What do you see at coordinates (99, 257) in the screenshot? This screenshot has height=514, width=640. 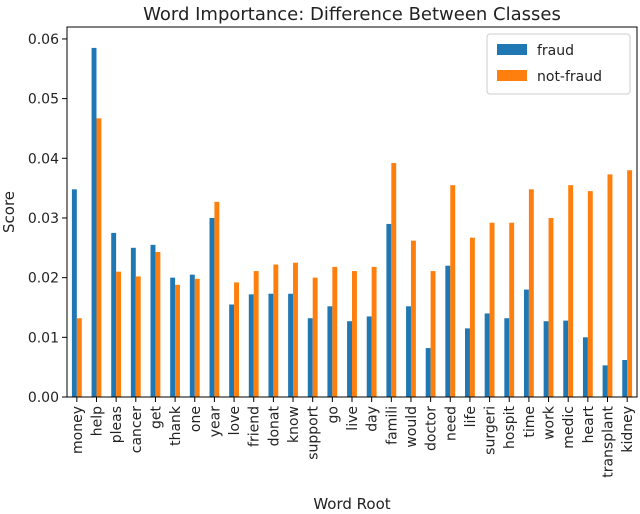 I see `bar-not-fraud-help` at bounding box center [99, 257].